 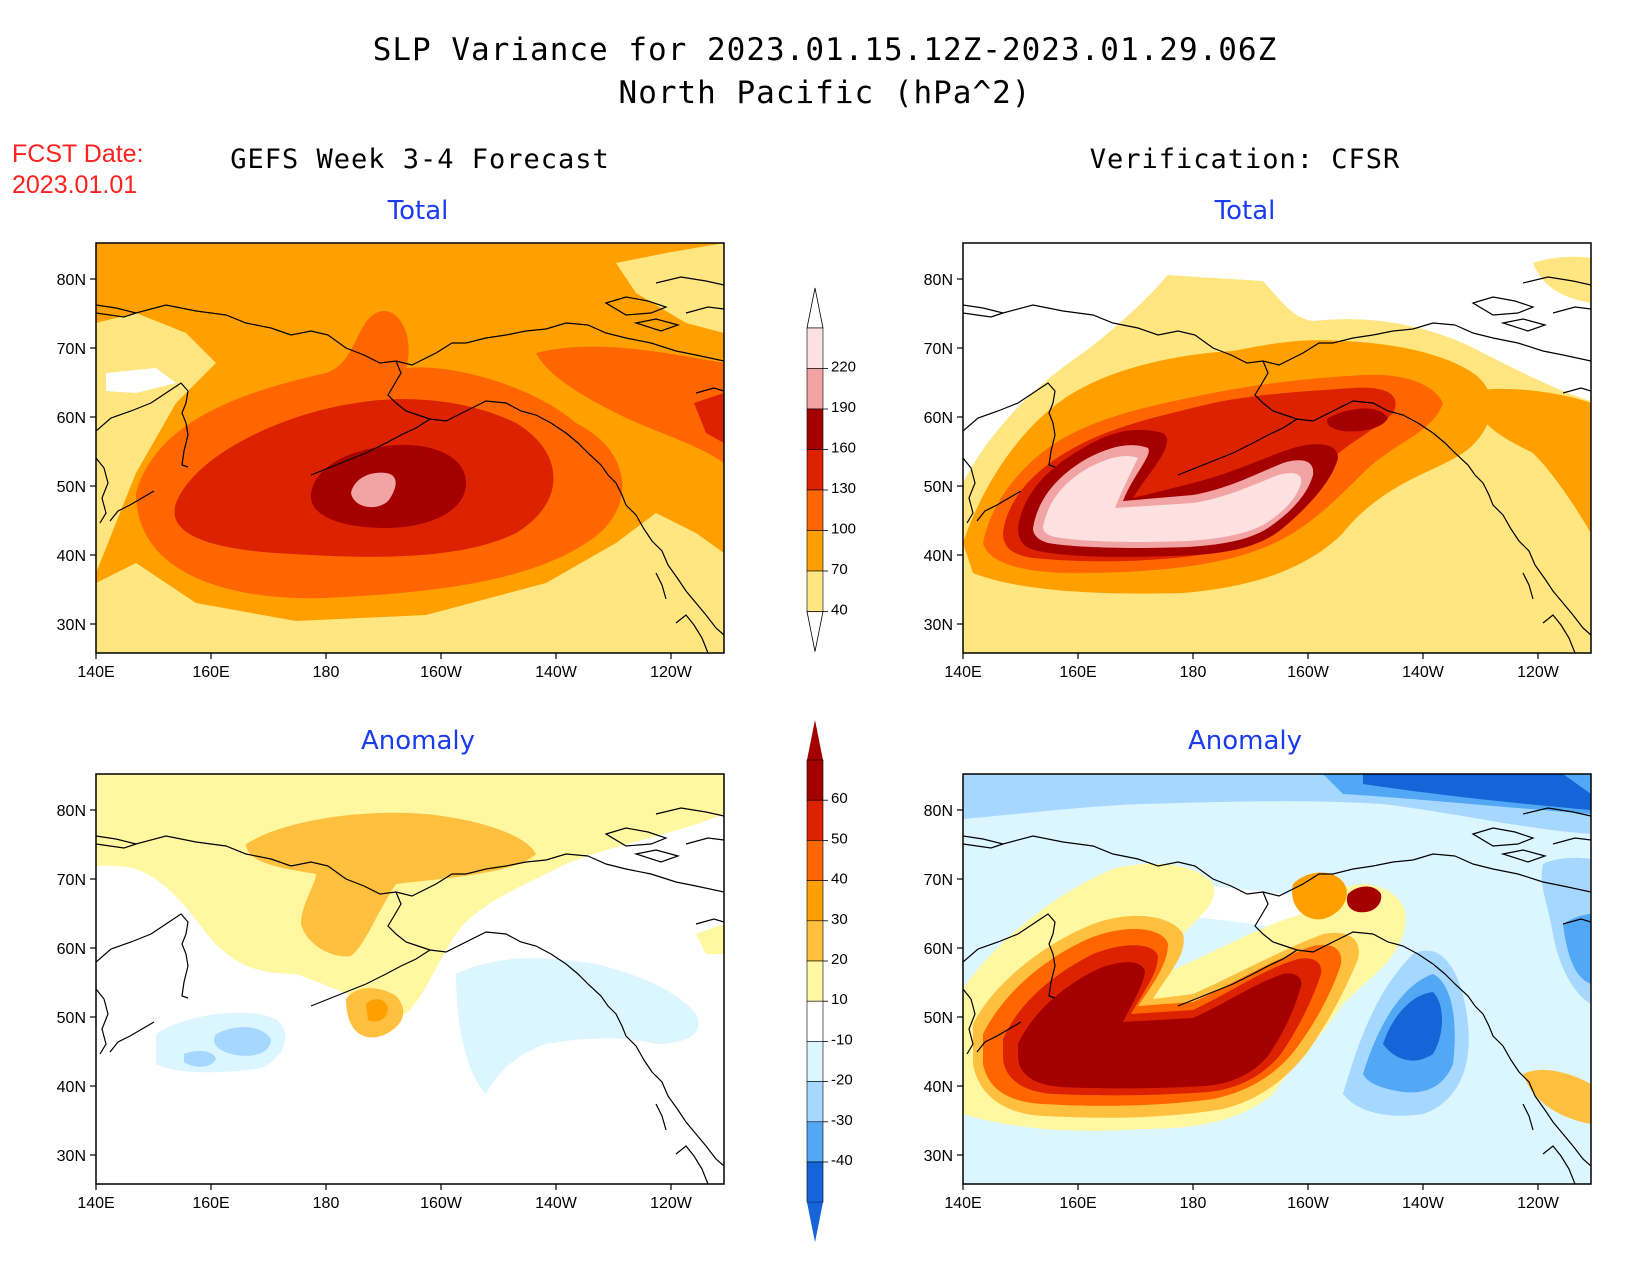 What do you see at coordinates (74, 185) in the screenshot?
I see `fcst-date-value: 2023.01.01` at bounding box center [74, 185].